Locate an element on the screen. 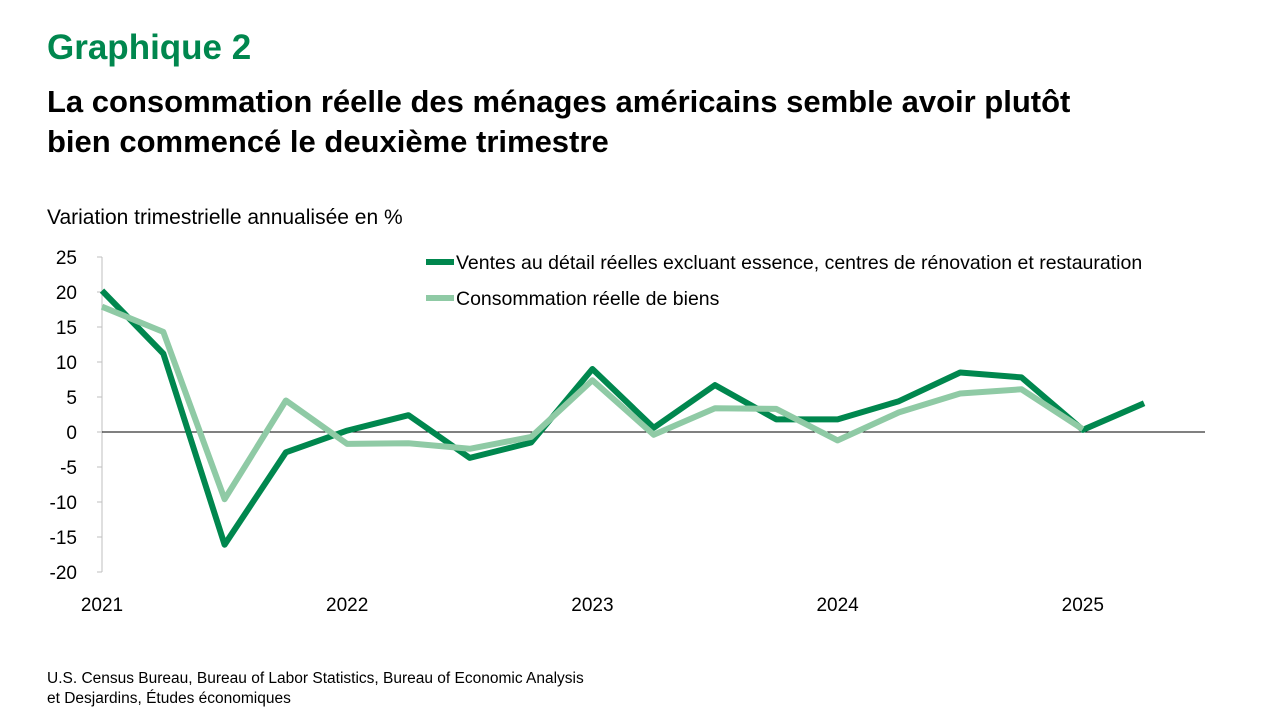 The height and width of the screenshot is (720, 1280). y-tick-label: 5 is located at coordinates (71, 398).